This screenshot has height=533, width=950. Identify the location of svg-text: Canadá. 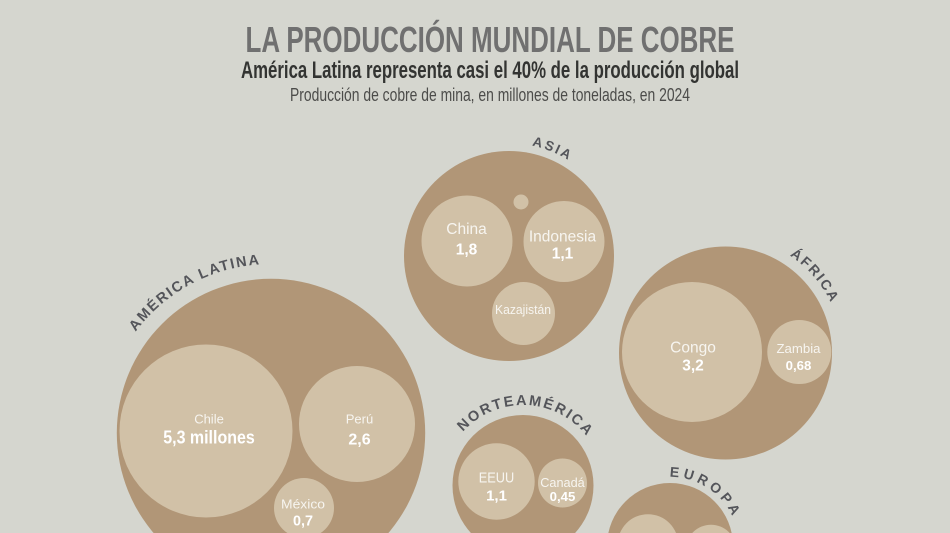
(562, 482).